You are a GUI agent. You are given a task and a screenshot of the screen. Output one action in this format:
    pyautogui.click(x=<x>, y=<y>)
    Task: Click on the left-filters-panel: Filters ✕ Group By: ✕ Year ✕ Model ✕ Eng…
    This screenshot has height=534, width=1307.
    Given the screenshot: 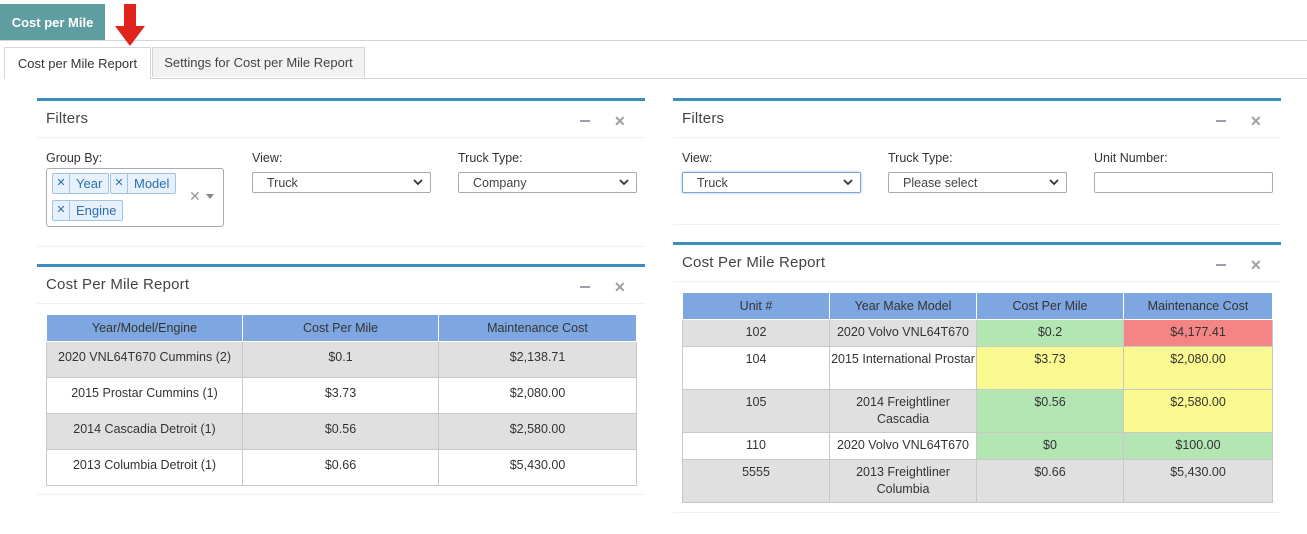 What is the action you would take?
    pyautogui.click(x=341, y=172)
    